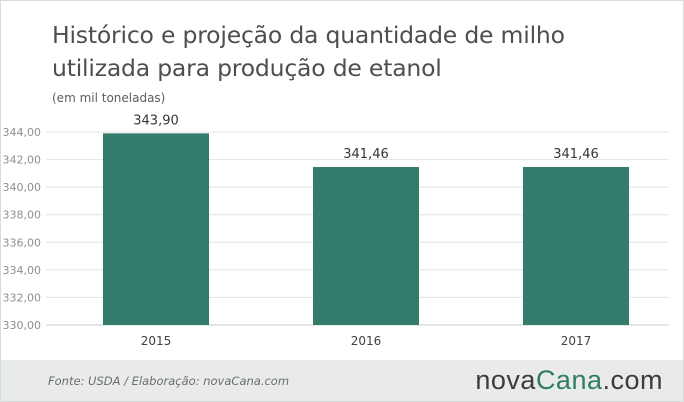 The height and width of the screenshot is (402, 684). Describe the element at coordinates (22, 215) in the screenshot. I see `y-tick-label: 338,00` at that location.